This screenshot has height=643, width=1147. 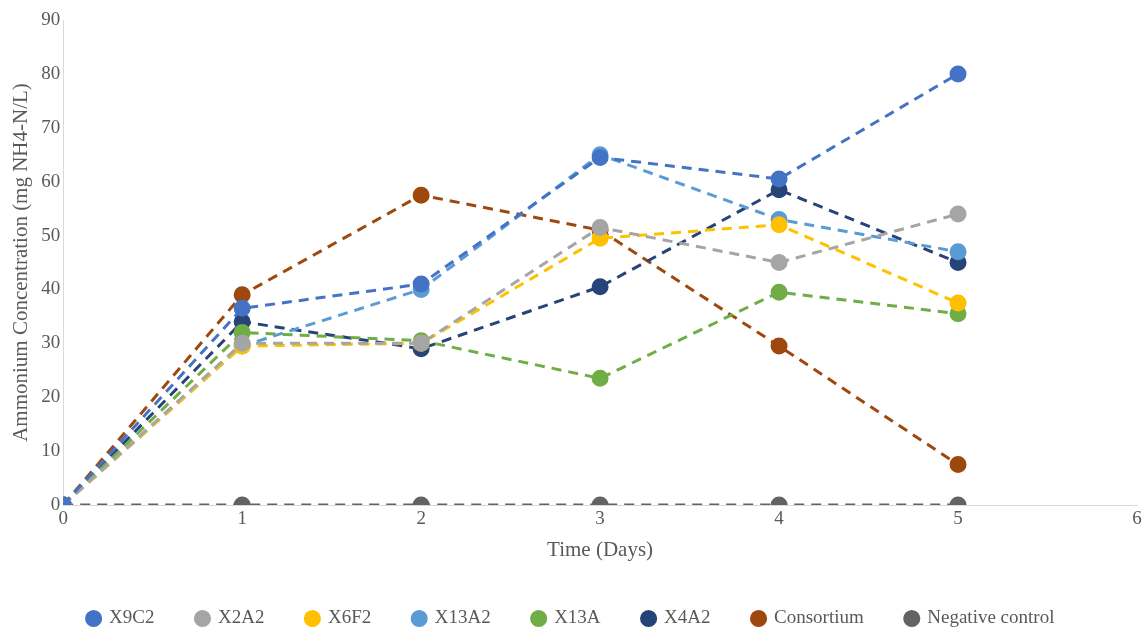 What do you see at coordinates (51, 396) in the screenshot?
I see `y-tick-label: 20` at bounding box center [51, 396].